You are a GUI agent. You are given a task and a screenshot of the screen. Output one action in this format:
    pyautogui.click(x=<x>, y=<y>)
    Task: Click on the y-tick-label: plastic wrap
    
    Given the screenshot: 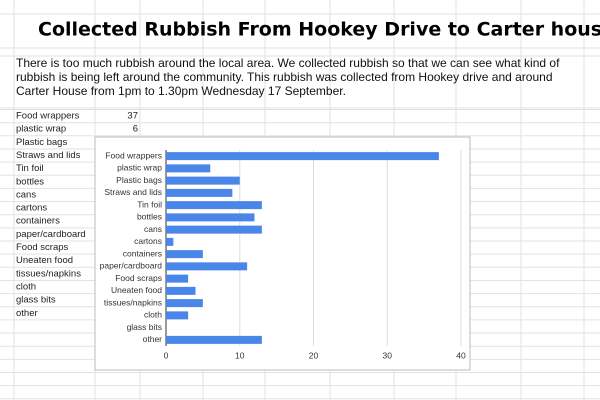 What is the action you would take?
    pyautogui.click(x=139, y=168)
    